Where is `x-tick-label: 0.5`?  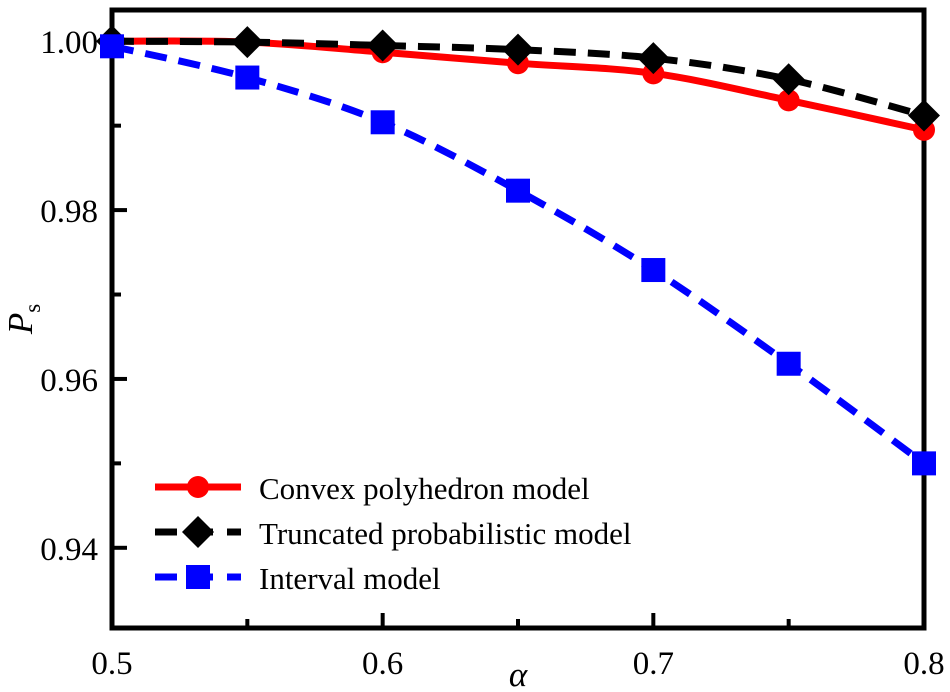
x-tick-label: 0.5 is located at coordinates (111, 664).